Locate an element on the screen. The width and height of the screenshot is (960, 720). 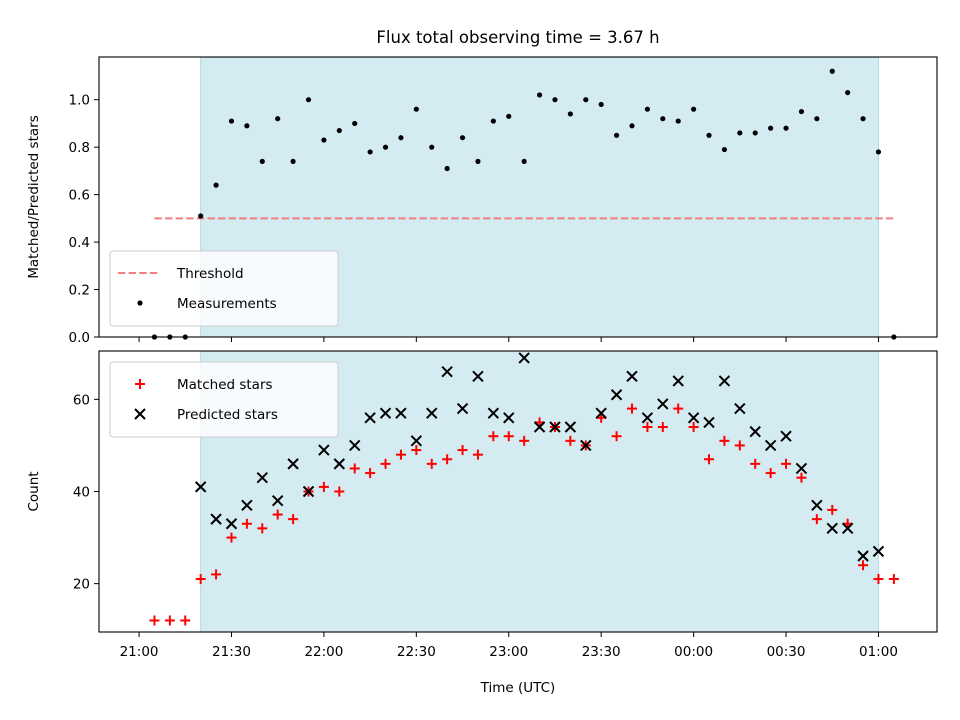
y-axis-label: Count is located at coordinates (34, 491).